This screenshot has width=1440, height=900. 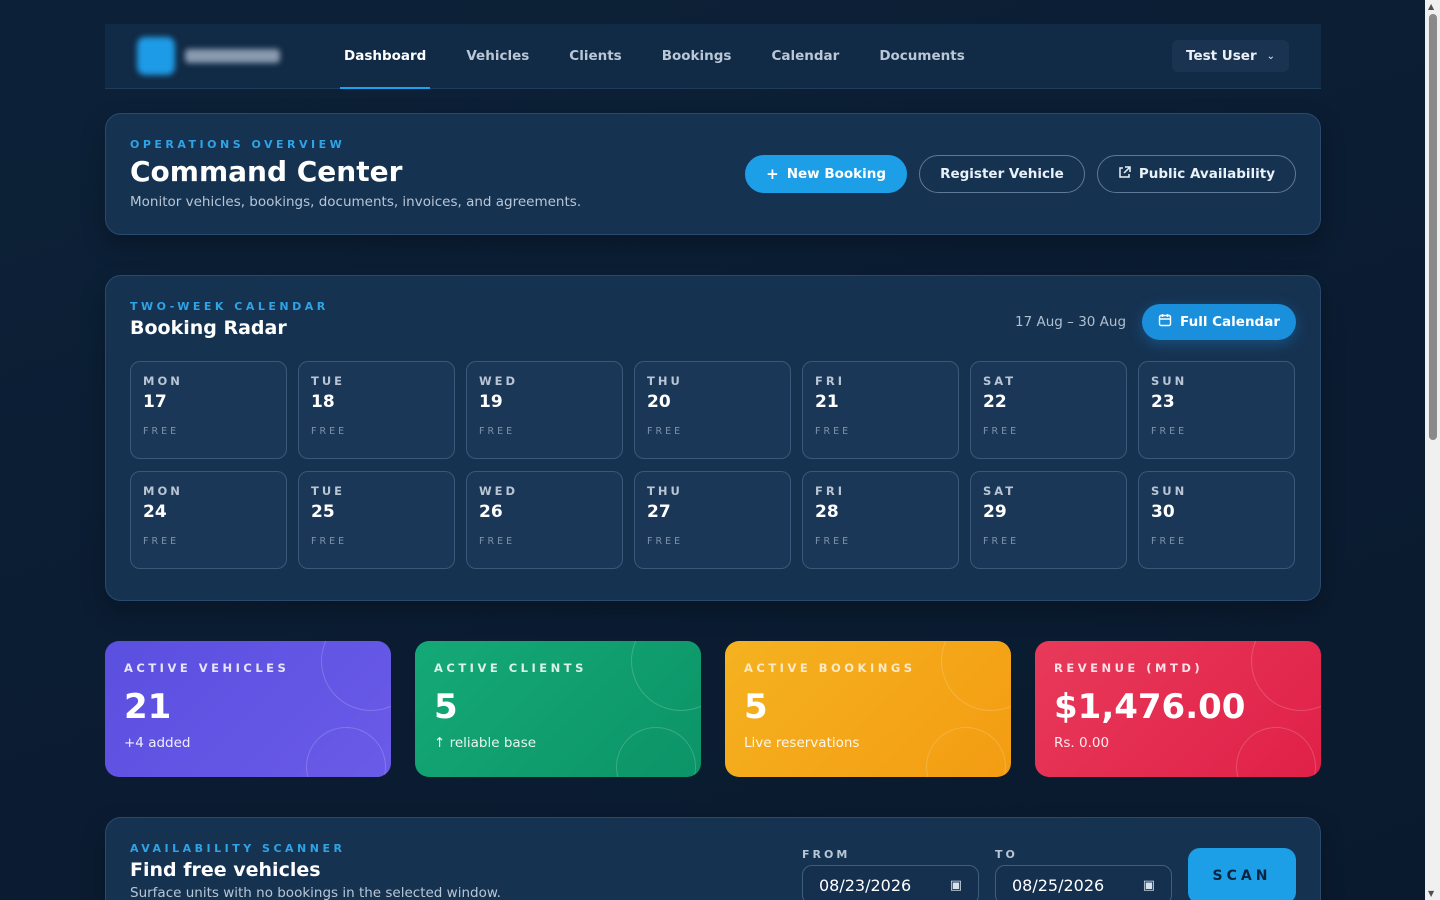 I want to click on page-title: Command Center, so click(x=266, y=171).